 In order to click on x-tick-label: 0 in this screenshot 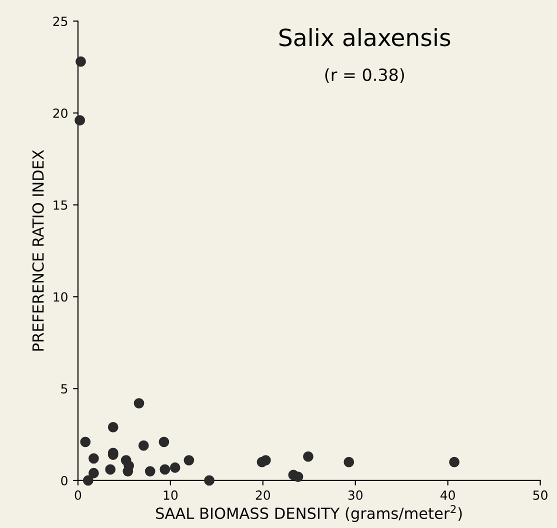, I will do `click(78, 495)`.